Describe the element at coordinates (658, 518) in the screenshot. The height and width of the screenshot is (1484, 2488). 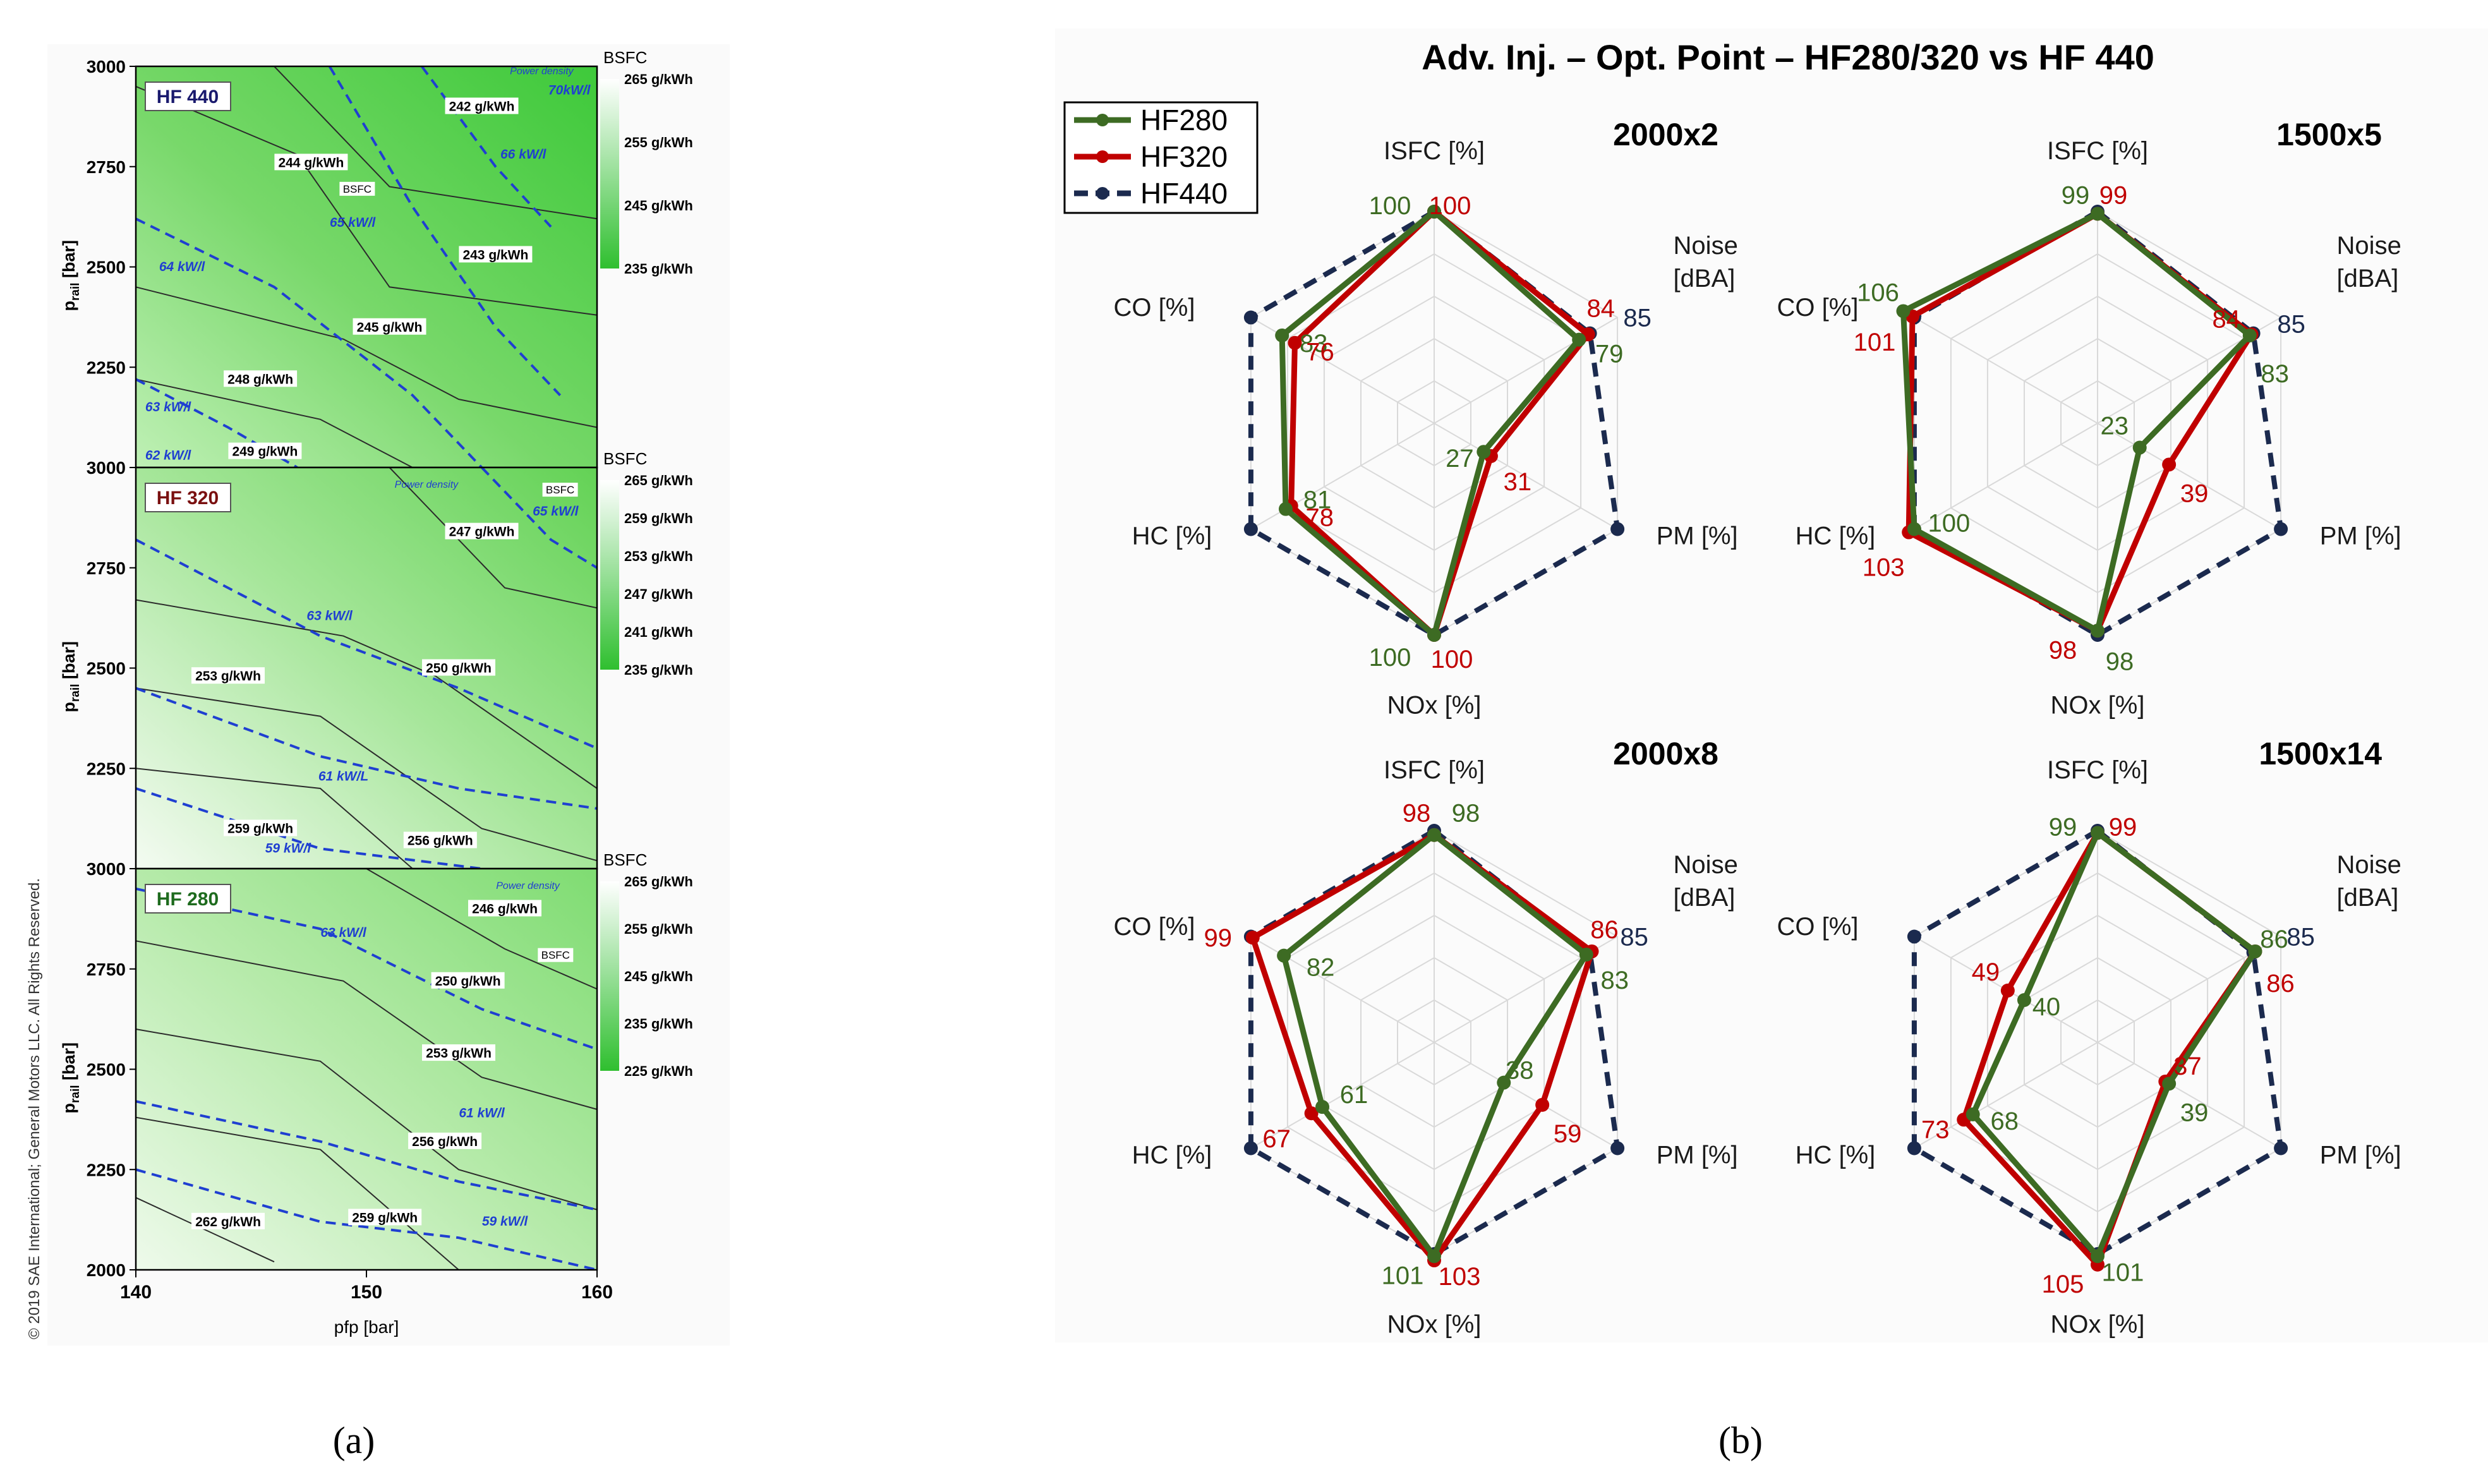
I see `colorbar-tick-label: 259 g/kWh` at that location.